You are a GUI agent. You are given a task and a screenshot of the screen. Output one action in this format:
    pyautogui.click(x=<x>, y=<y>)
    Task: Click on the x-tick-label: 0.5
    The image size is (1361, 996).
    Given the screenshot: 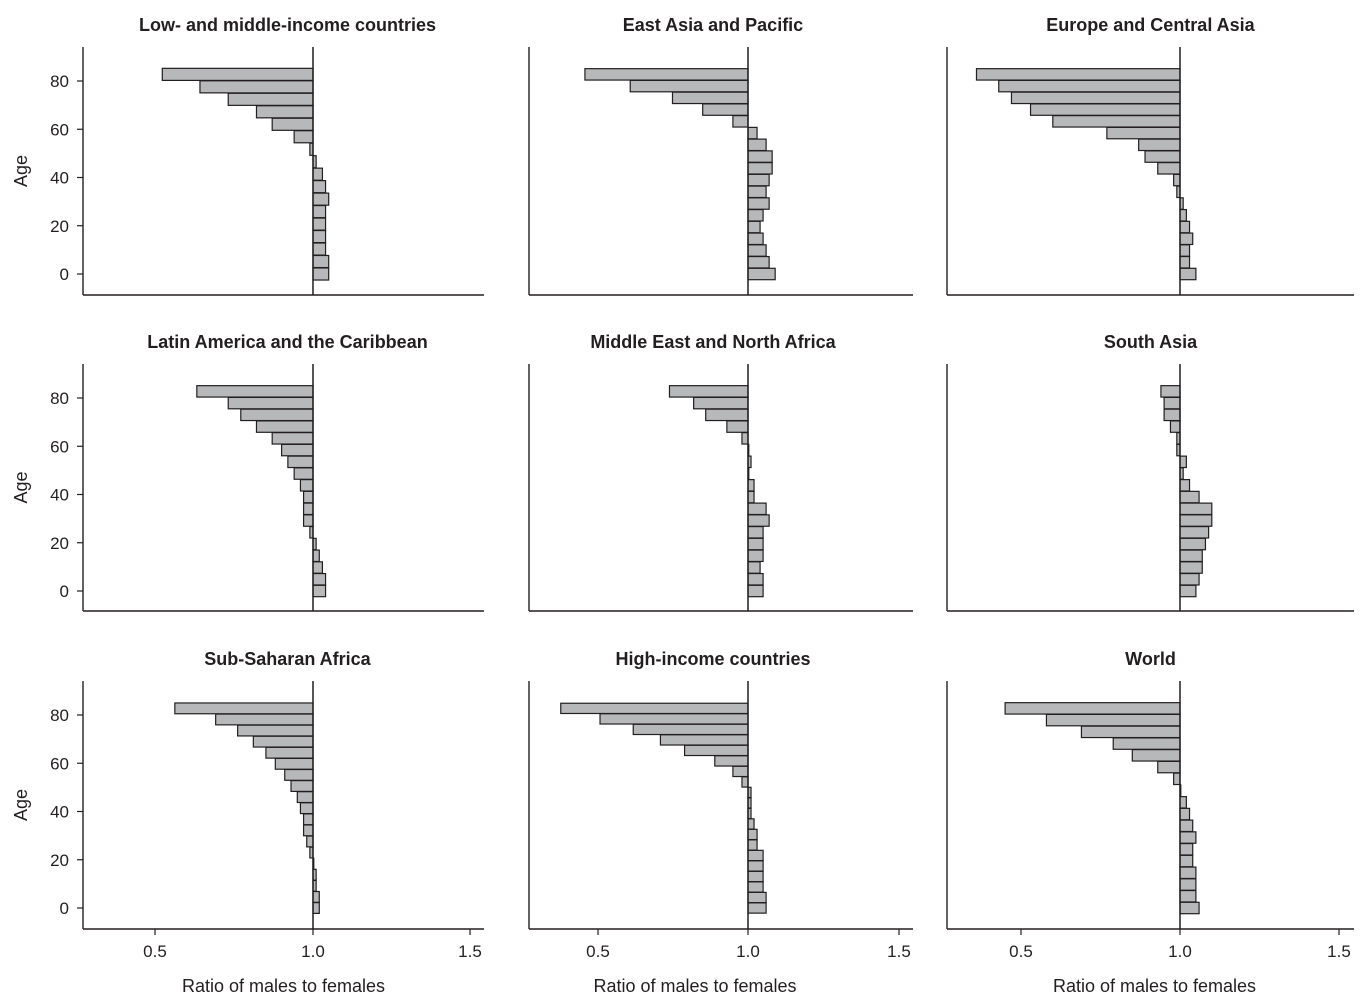 What is the action you would take?
    pyautogui.click(x=1021, y=951)
    